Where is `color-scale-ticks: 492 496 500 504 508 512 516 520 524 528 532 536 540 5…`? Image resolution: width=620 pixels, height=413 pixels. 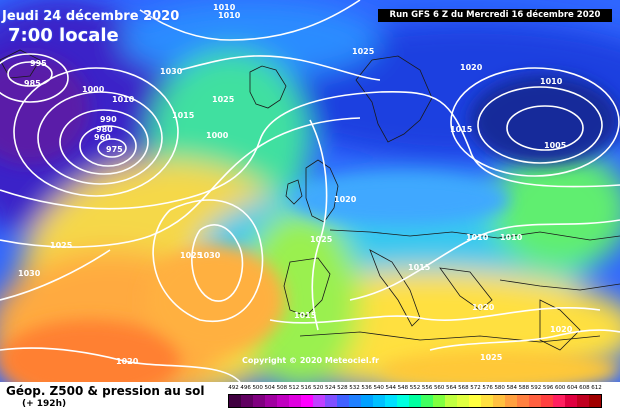 color-scale-ticks: 492 496 500 504 508 512 516 520 524 528 532 536 540 5… is located at coordinates (415, 389).